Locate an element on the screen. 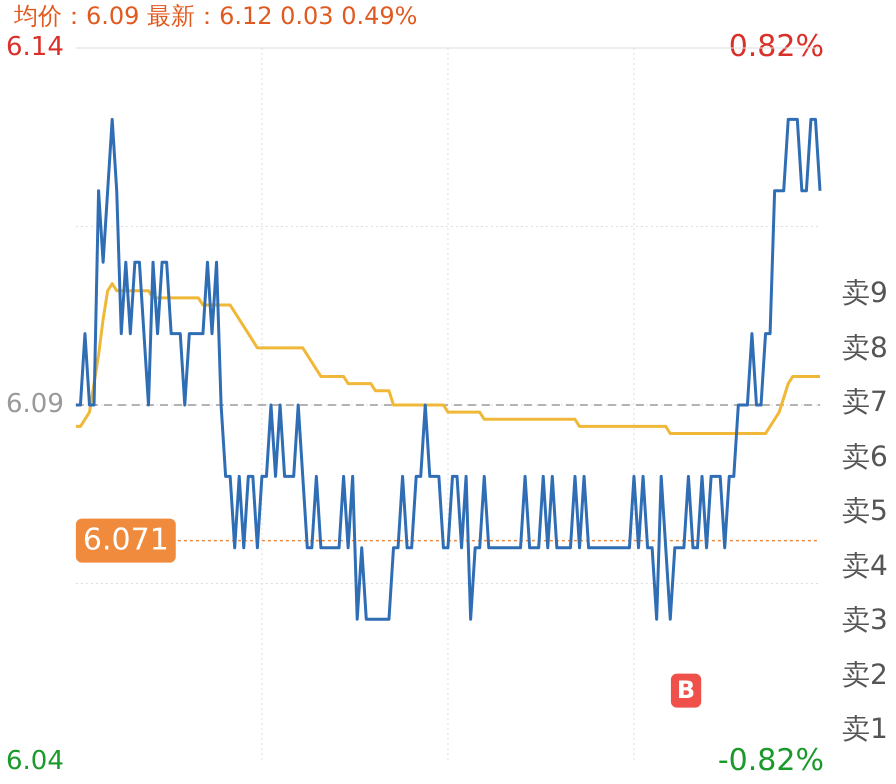  text: 卖4 is located at coordinates (865, 566).